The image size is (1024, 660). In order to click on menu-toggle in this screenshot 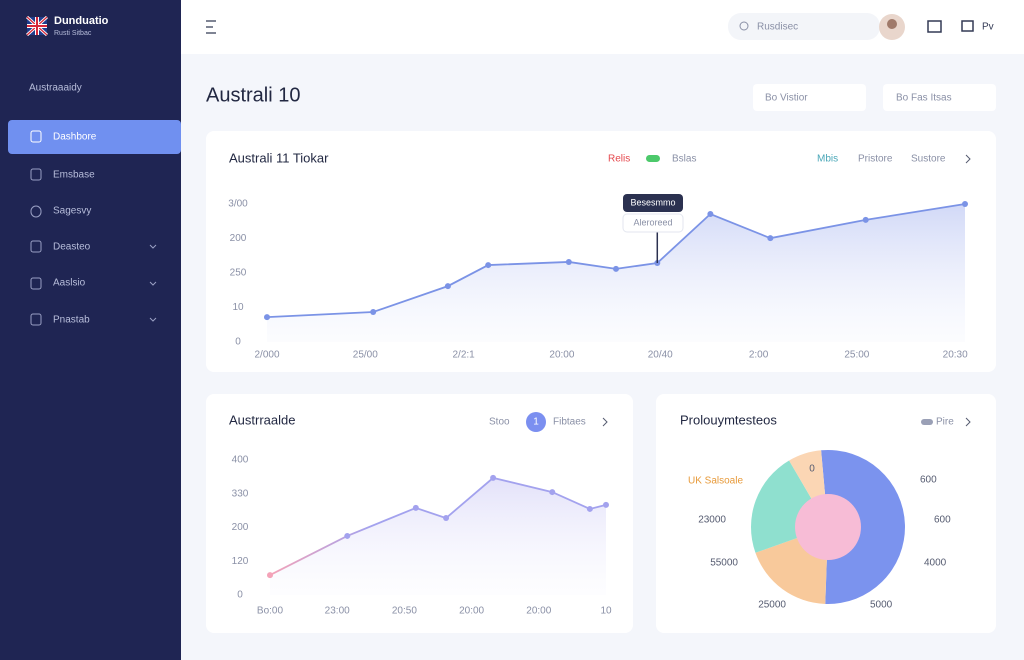, I will do `click(211, 27)`.